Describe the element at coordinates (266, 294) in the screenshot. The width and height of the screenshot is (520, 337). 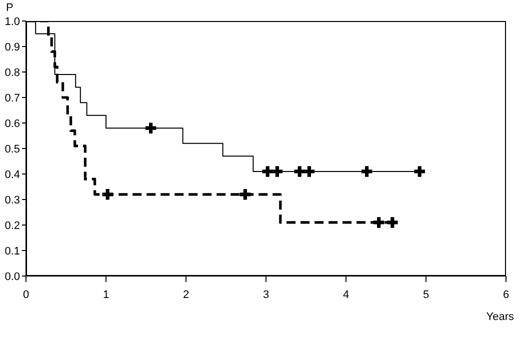
I see `x-tick-label: 3` at that location.